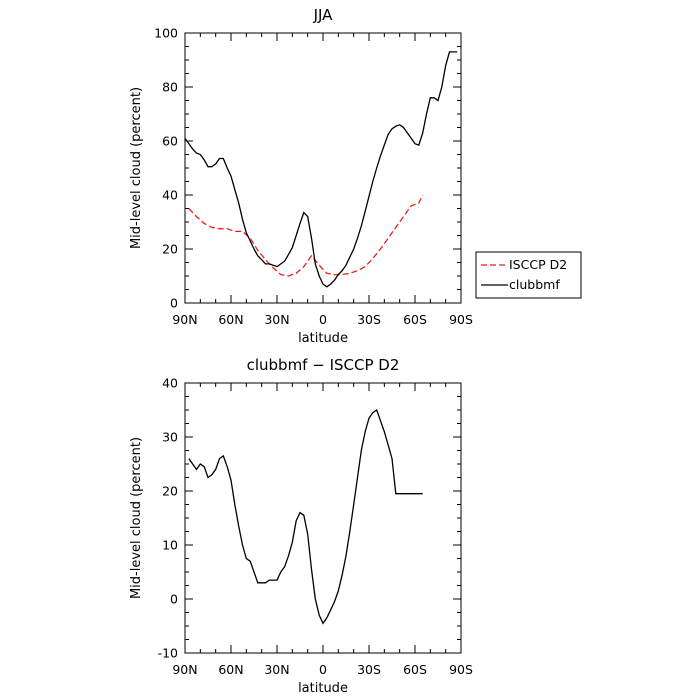 The width and height of the screenshot is (700, 700). I want to click on y-tick-label: 30, so click(170, 437).